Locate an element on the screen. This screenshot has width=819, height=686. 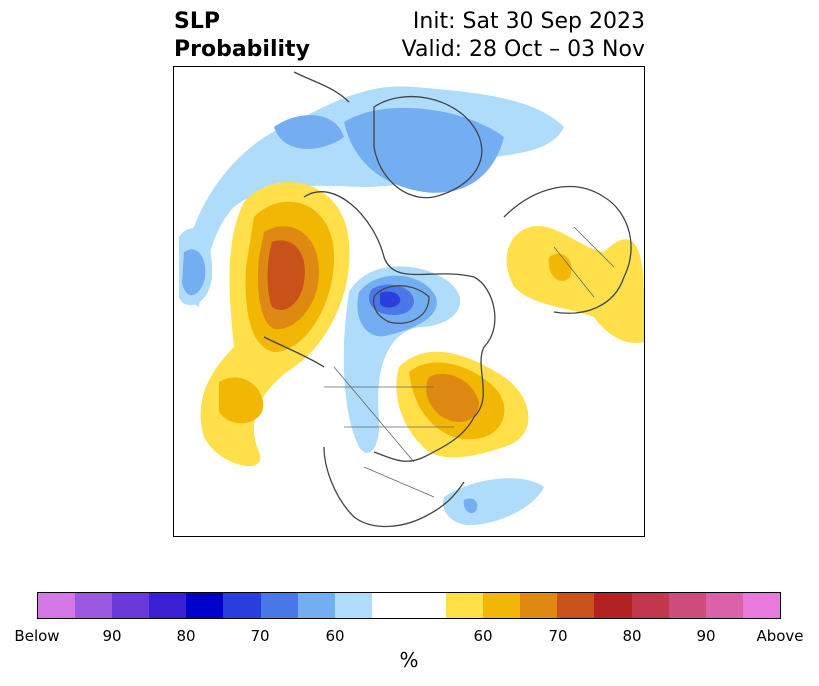
west-pacific-below-core is located at coordinates (194, 272).